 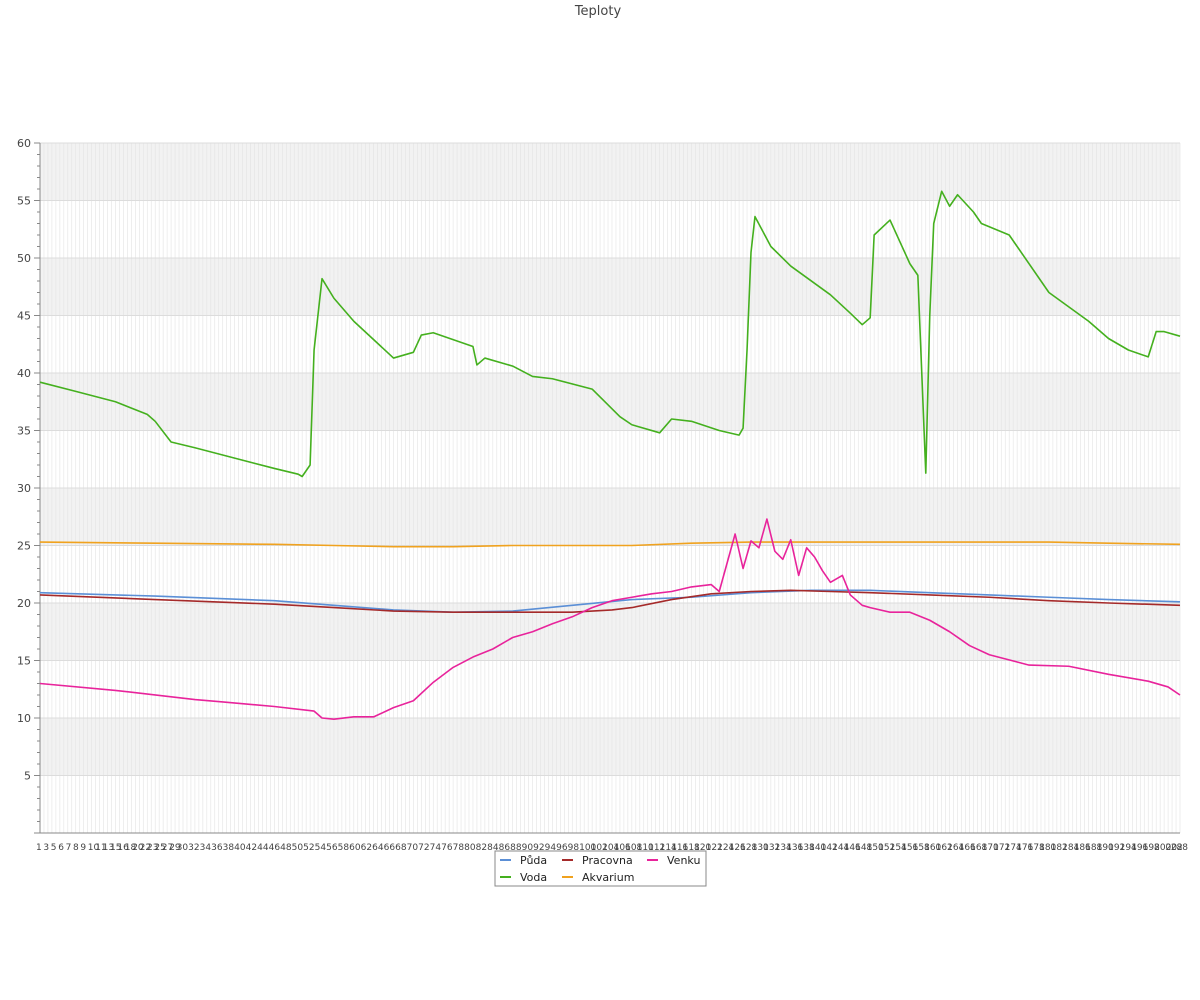 I want to click on x-tick-label: 160, so click(x=932, y=848).